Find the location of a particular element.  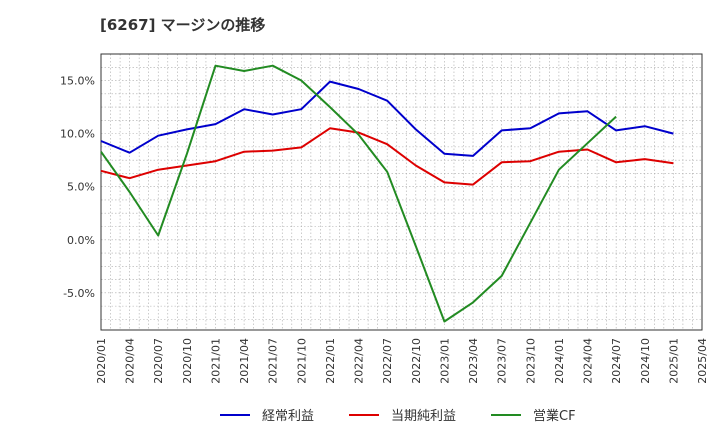

series-line-net-income is located at coordinates (387, 156).